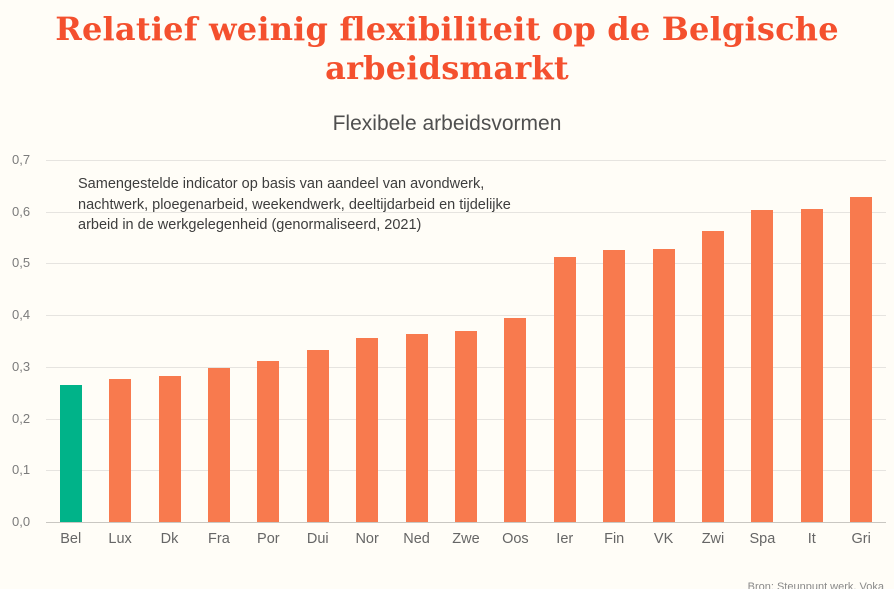 This screenshot has width=894, height=589. What do you see at coordinates (564, 390) in the screenshot?
I see `bar-ier` at bounding box center [564, 390].